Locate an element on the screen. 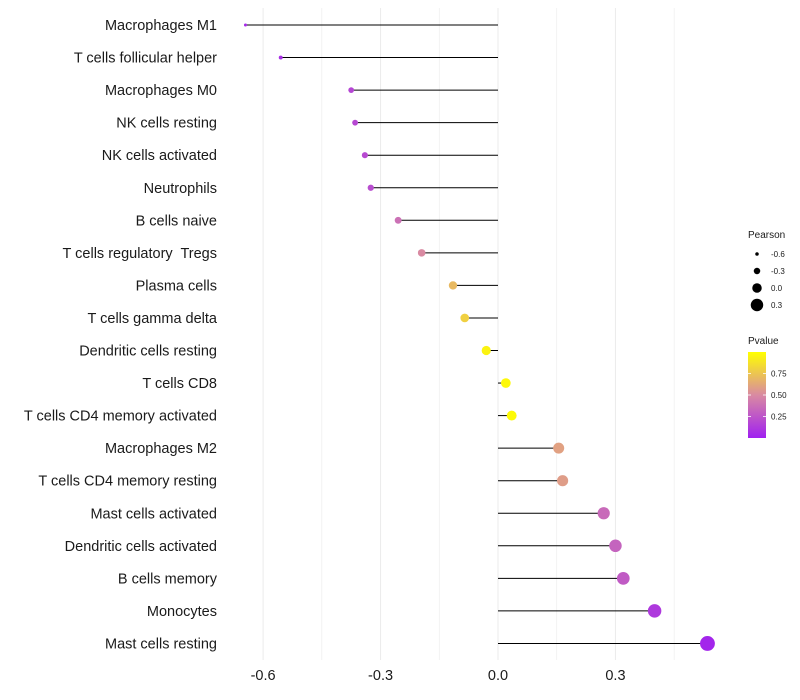  x-tick-label: 0.3 is located at coordinates (615, 676).